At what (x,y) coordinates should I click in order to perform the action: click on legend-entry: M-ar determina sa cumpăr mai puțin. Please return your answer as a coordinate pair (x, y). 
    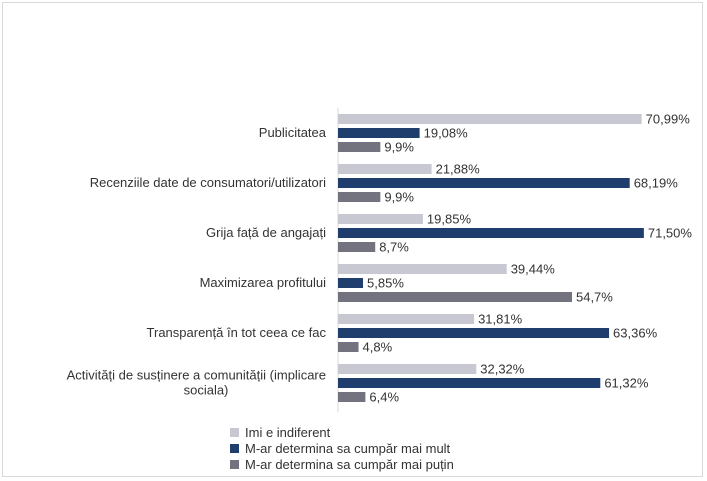
    Looking at the image, I should click on (349, 464).